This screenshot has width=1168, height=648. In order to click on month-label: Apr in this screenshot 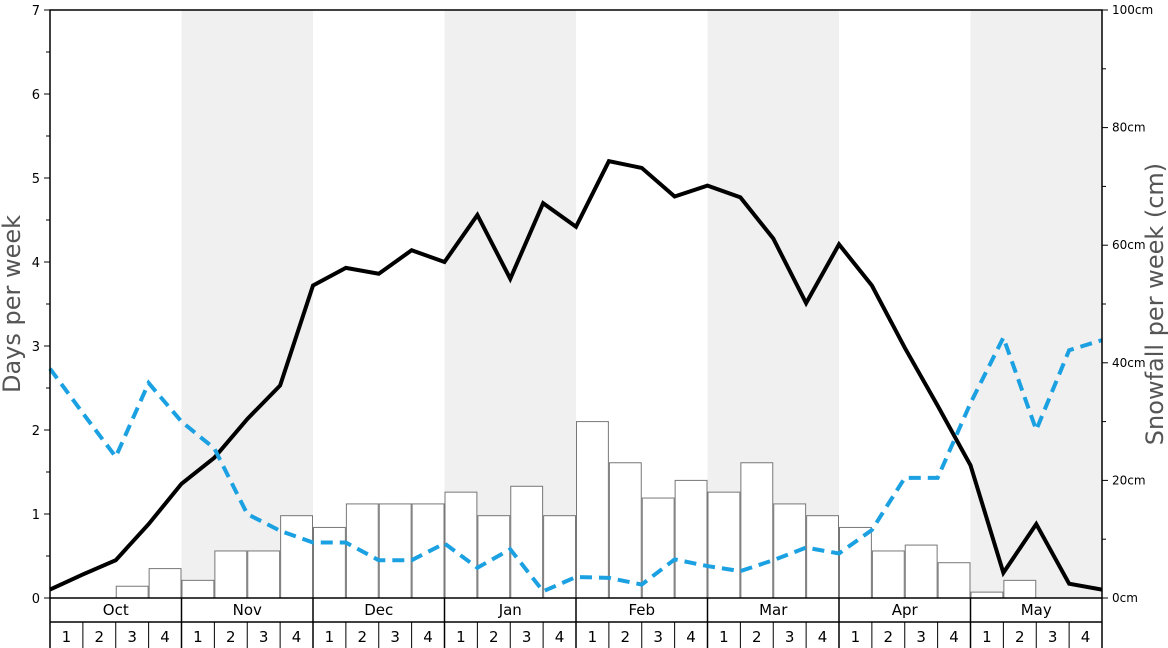, I will do `click(905, 610)`.